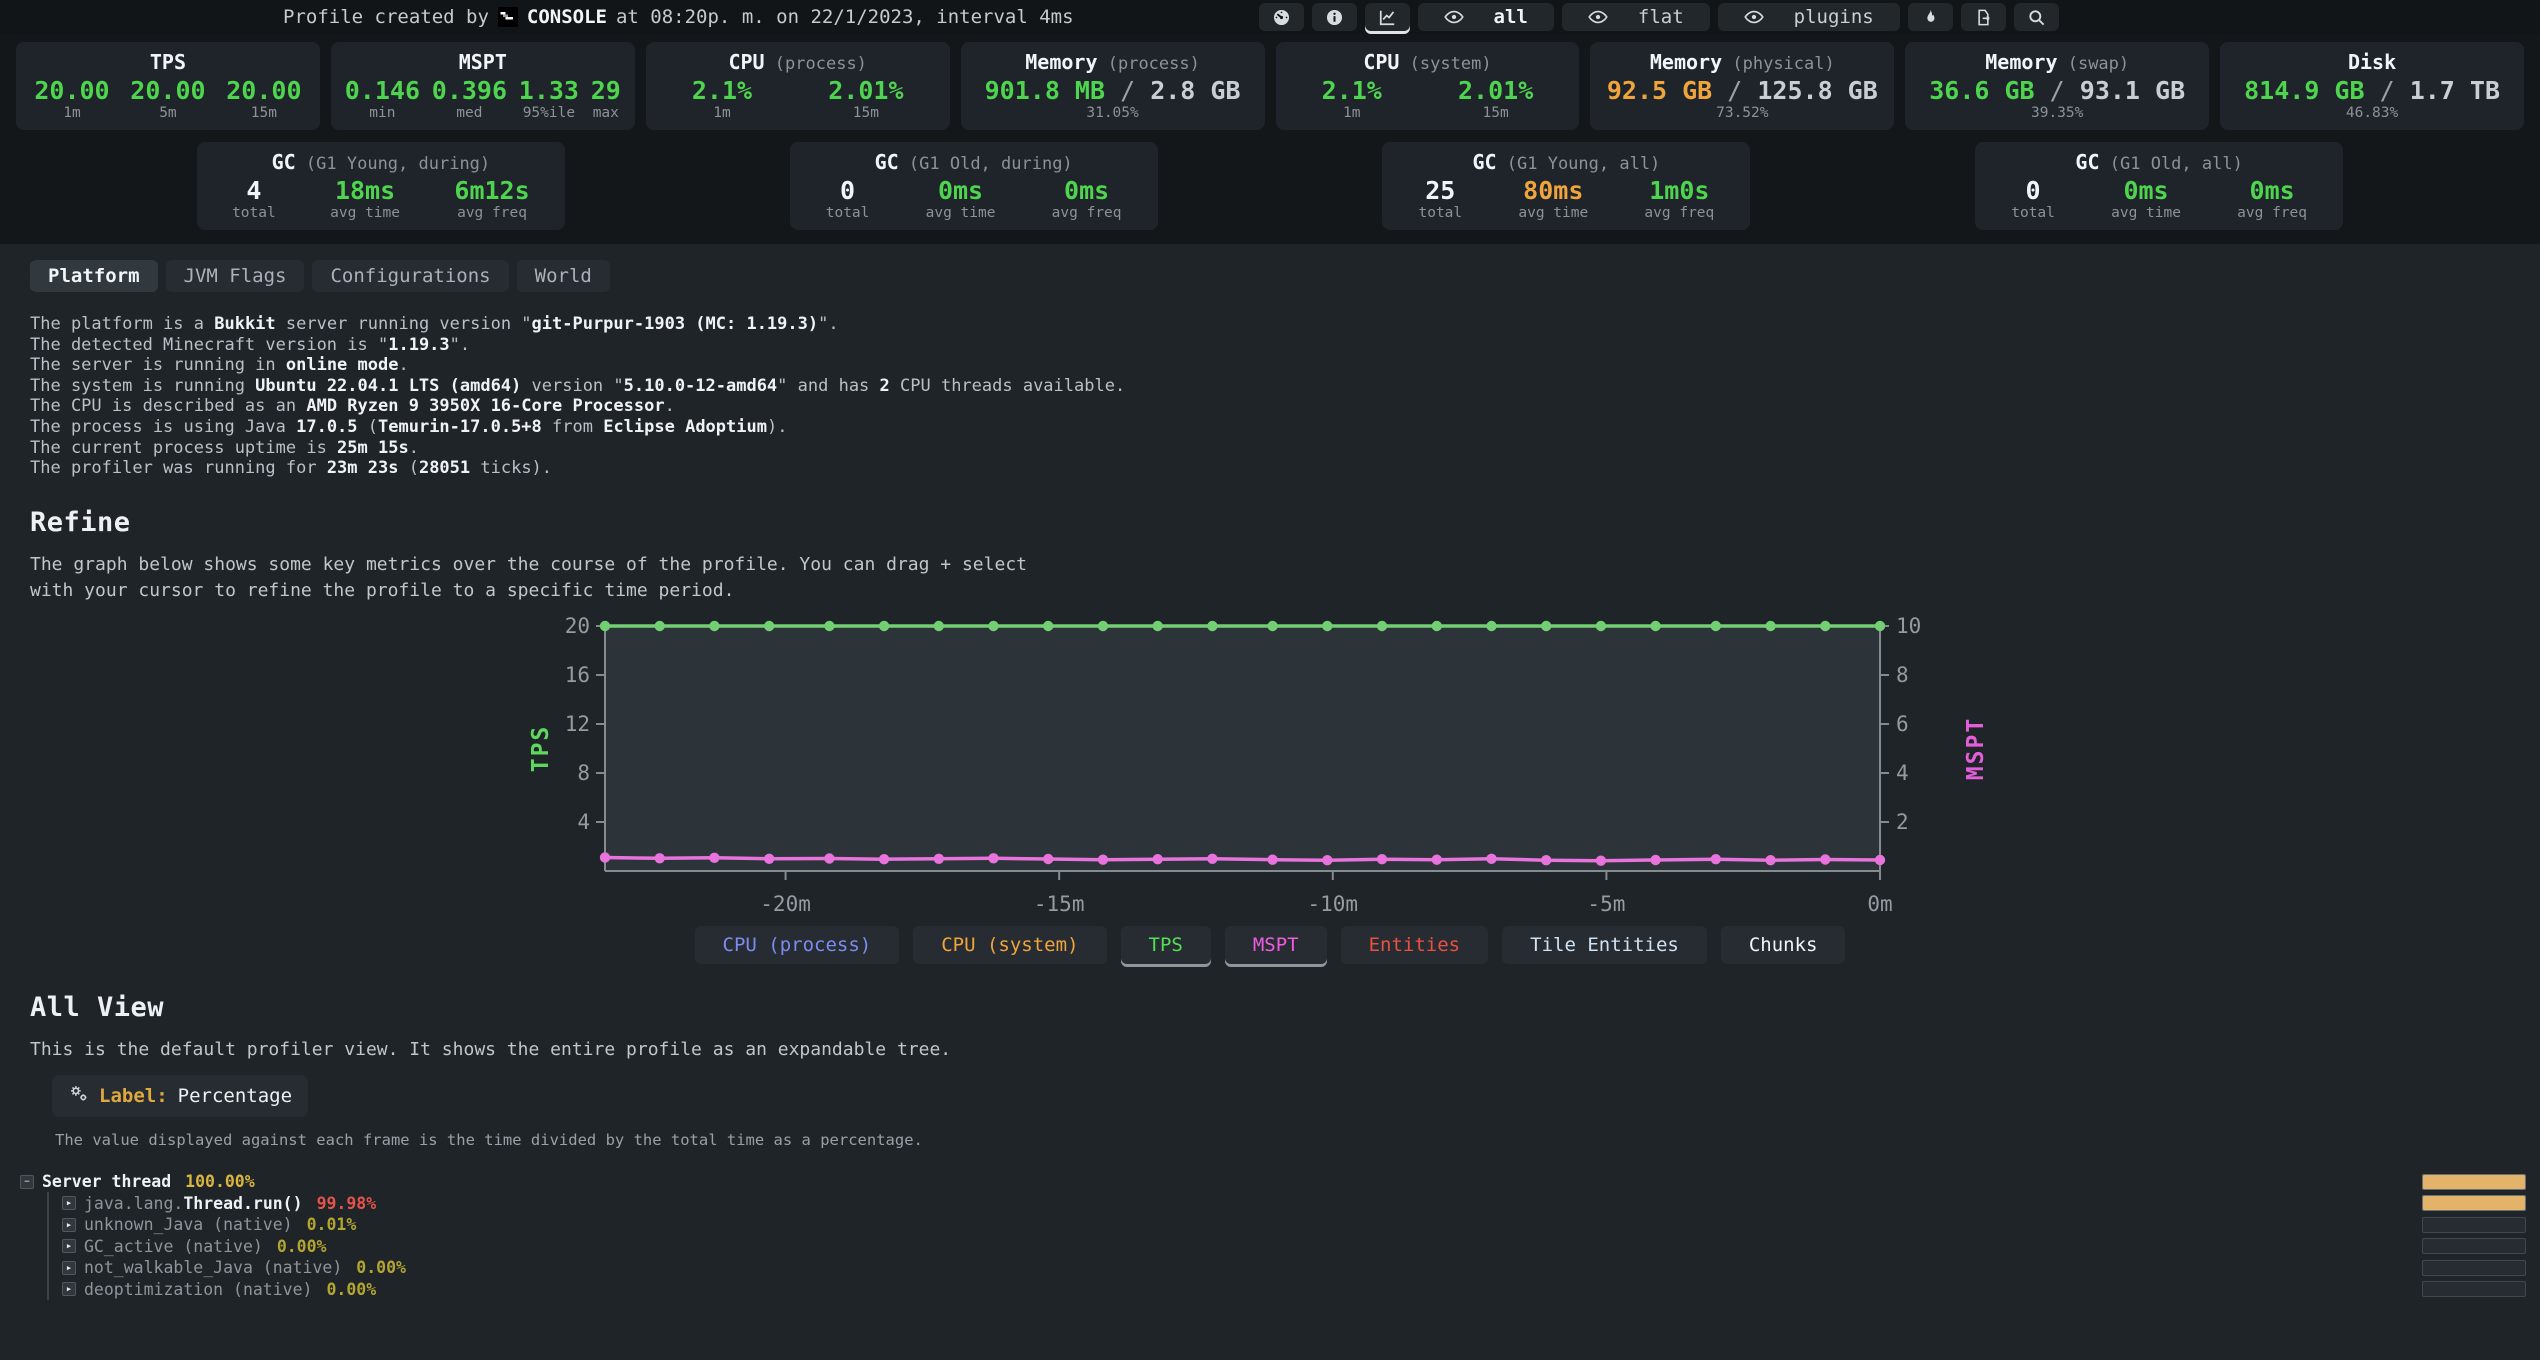  I want to click on stat-panel-values: 20.00 1m 20.00 5m 20.00 15m, so click(168, 98).